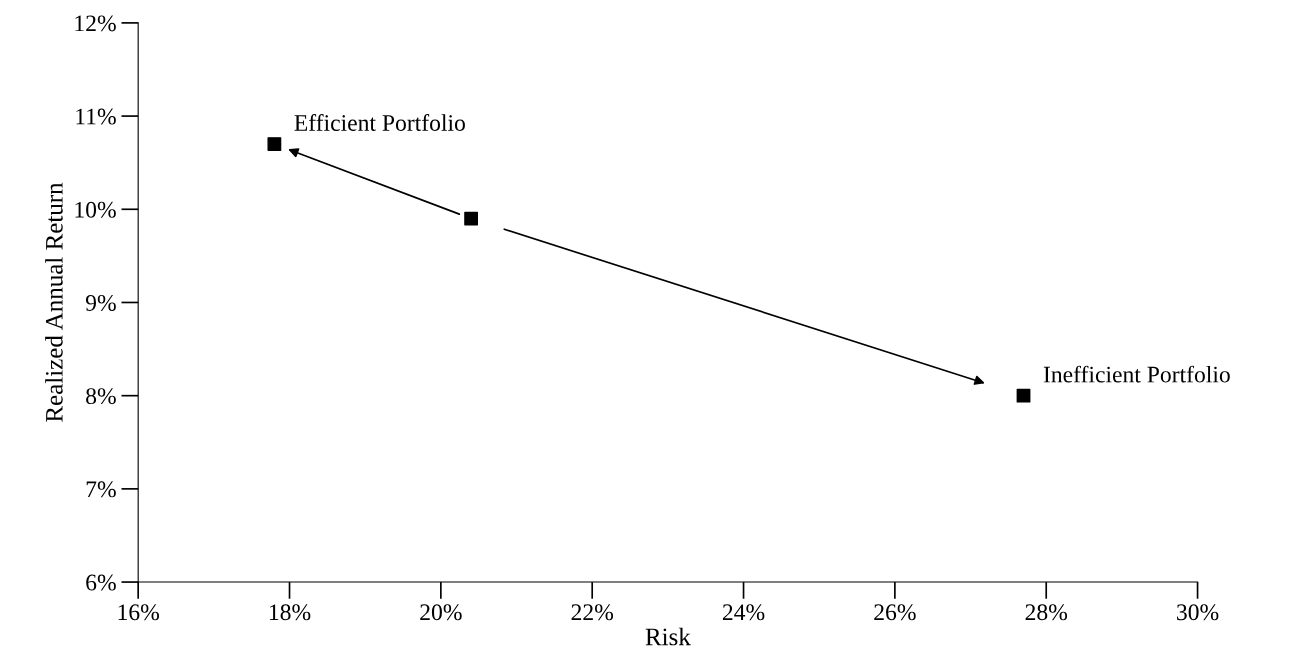 This screenshot has height=654, width=1316. I want to click on x-axis-title: Risk, so click(668, 636).